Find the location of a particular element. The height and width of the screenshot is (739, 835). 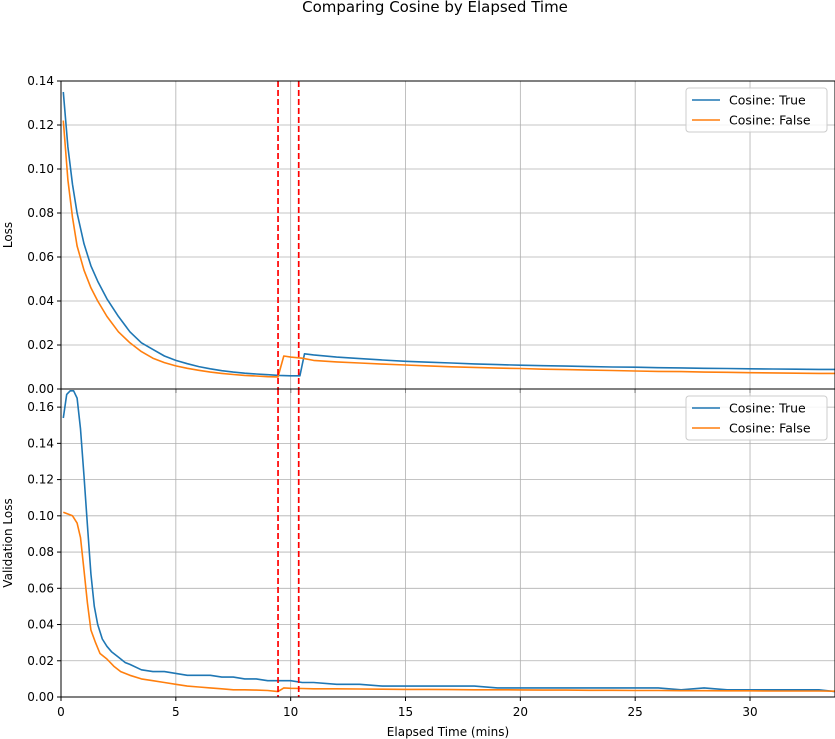

x-tick-label: 15 is located at coordinates (405, 712).